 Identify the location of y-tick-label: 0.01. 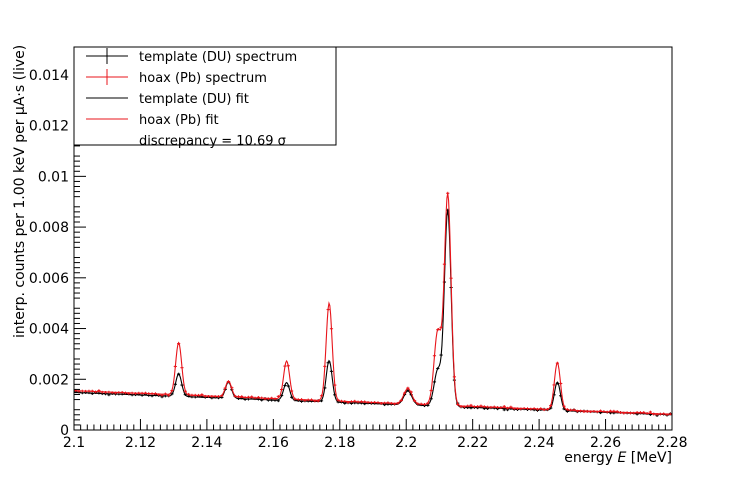
(53, 177).